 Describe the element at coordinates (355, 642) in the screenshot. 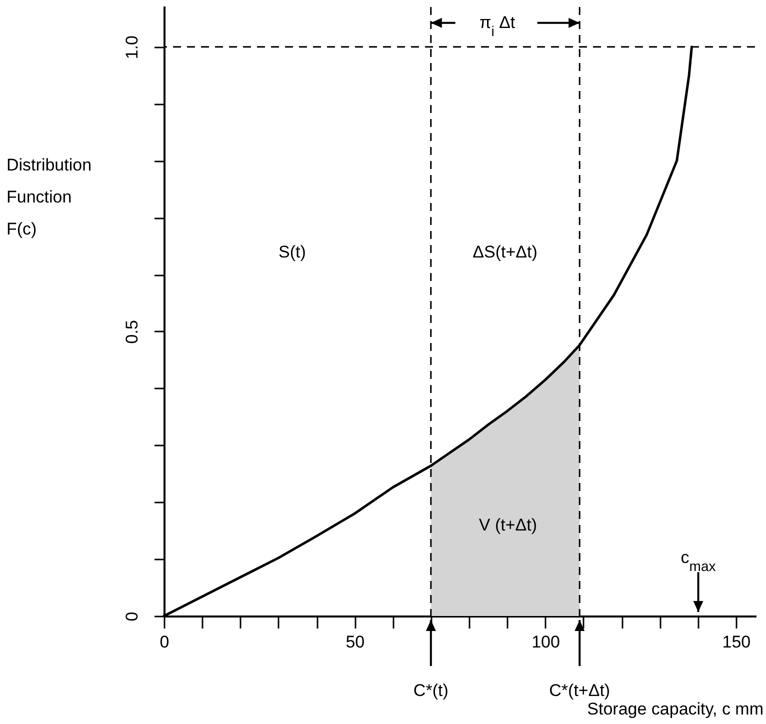

I see `x-tick-label: 50` at that location.